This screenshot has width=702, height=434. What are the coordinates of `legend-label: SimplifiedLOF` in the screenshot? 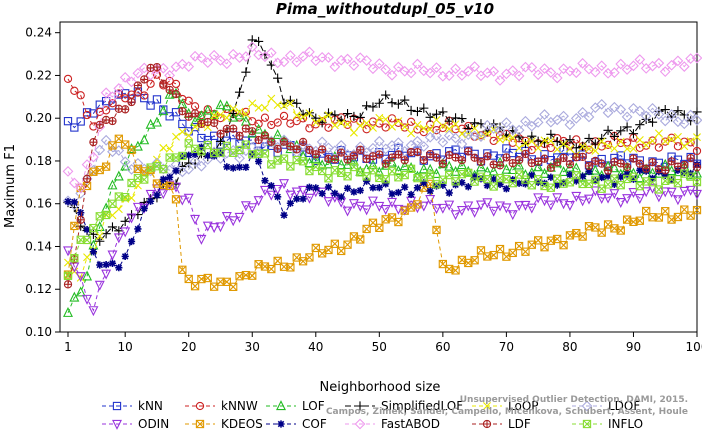 It's located at (422, 406).